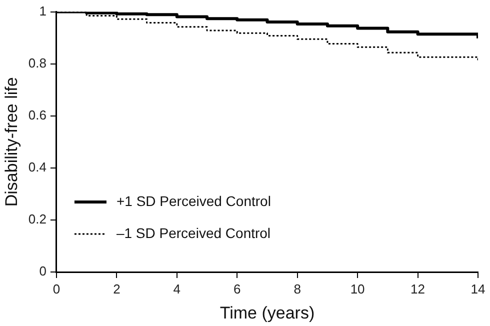 The image size is (490, 326). What do you see at coordinates (193, 232) in the screenshot?
I see `legend-label: –1 SD Perceived Control` at bounding box center [193, 232].